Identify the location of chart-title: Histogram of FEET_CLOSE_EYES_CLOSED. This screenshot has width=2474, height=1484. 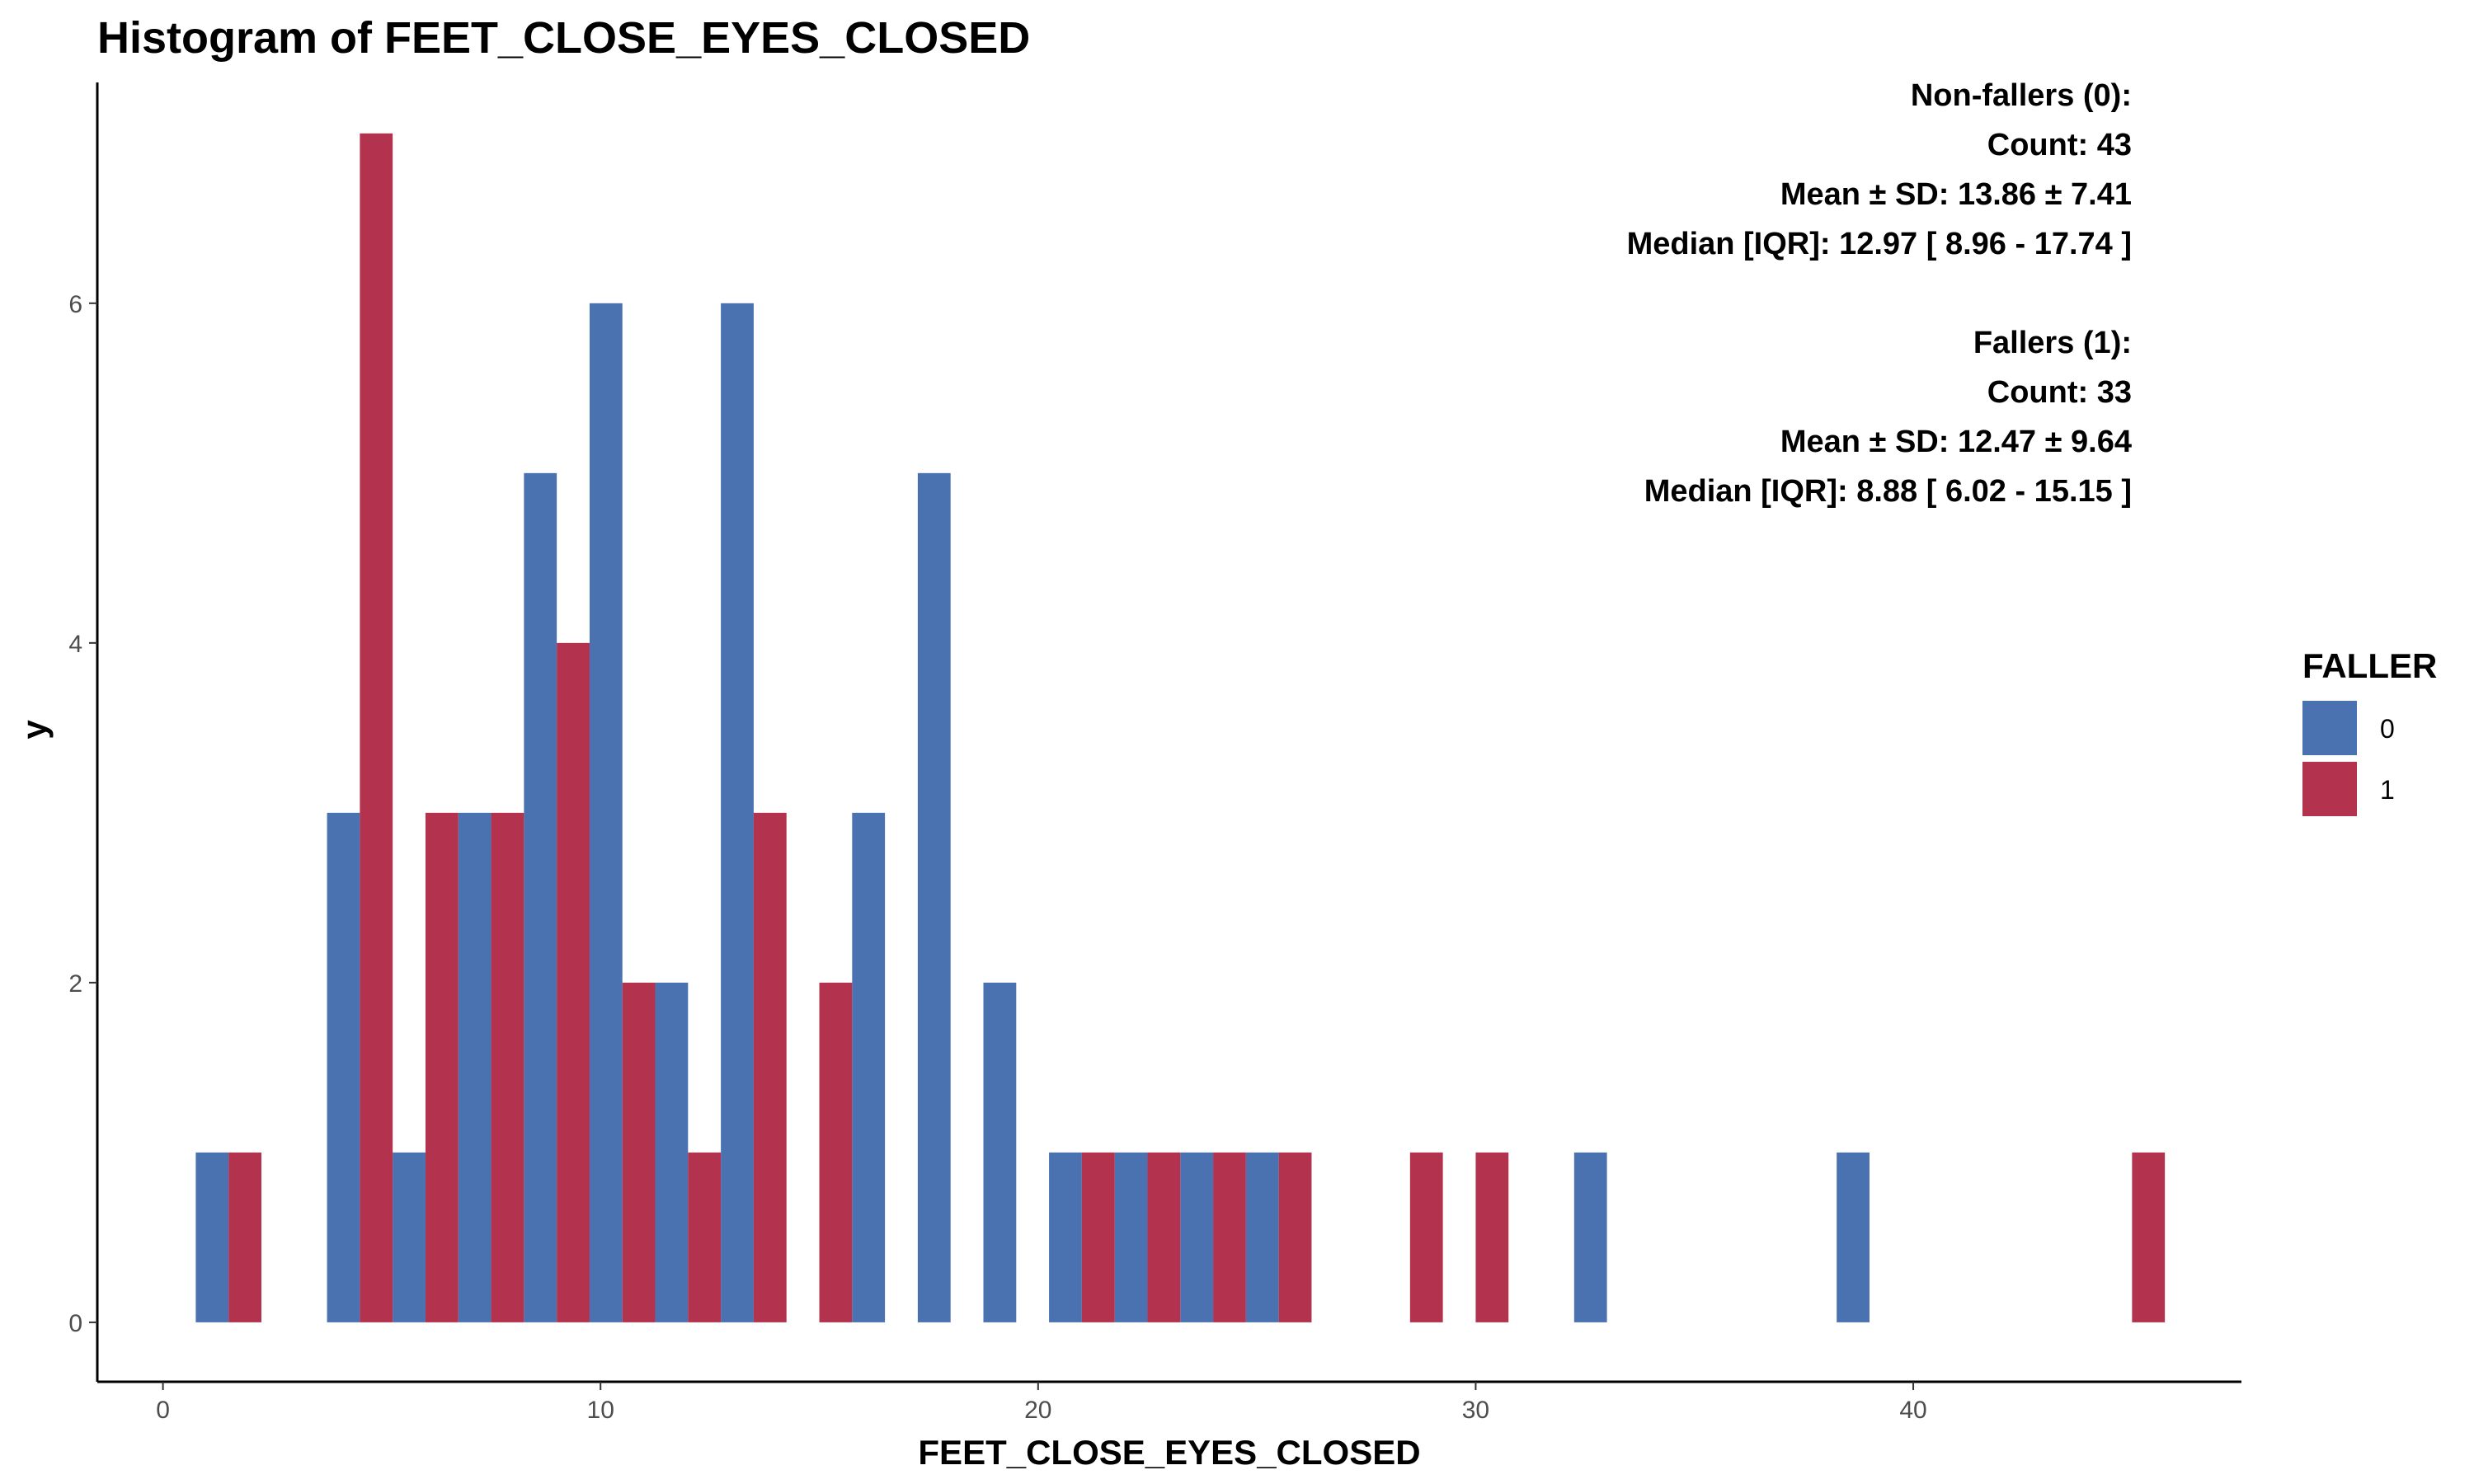
(563, 38).